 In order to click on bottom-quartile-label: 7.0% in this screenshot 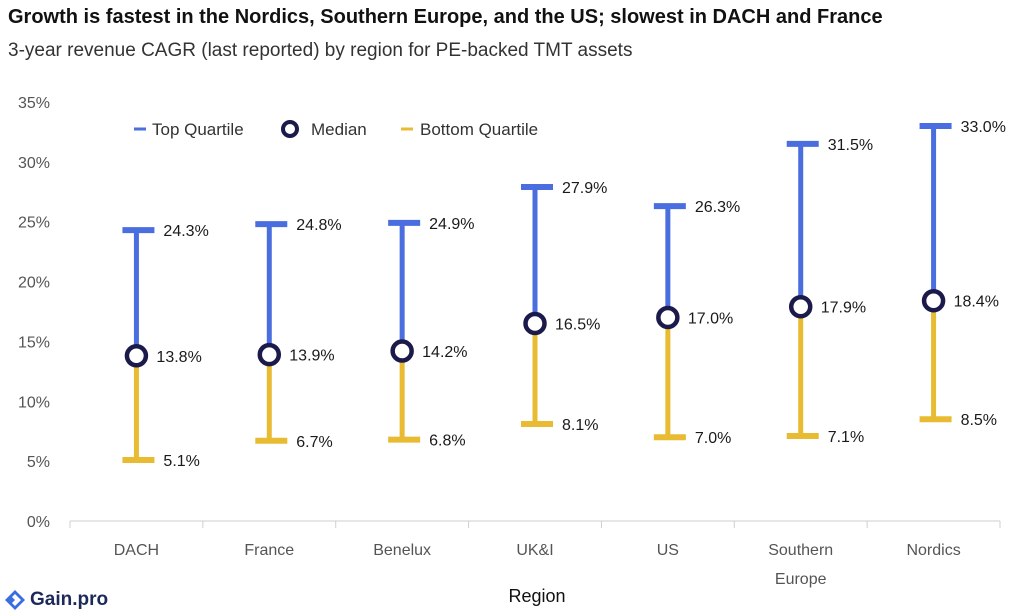, I will do `click(713, 438)`.